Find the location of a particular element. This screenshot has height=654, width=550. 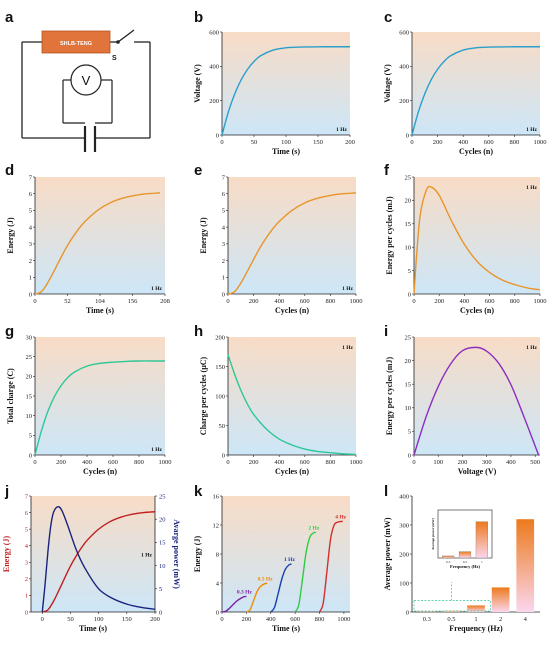

panel-letter-l: l is located at coordinates (386, 491).